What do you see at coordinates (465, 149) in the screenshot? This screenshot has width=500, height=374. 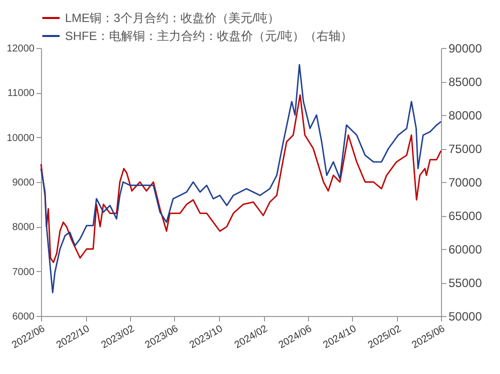 I see `y2-tick-label: 75000` at bounding box center [465, 149].